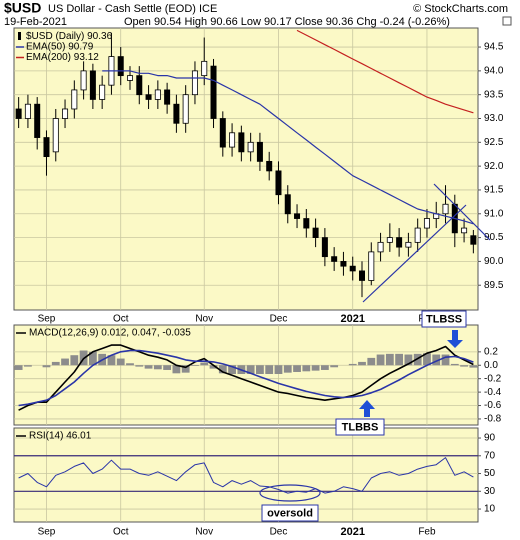  Describe the element at coordinates (494, 237) in the screenshot. I see `y-tick-label: 90.5` at that location.